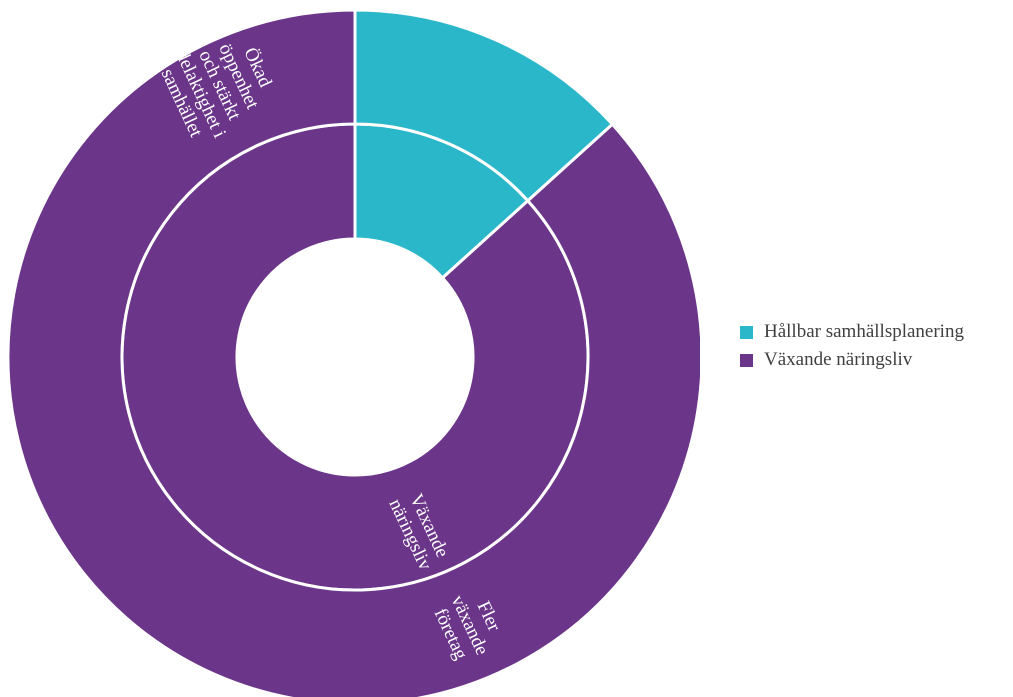 The image size is (1013, 697). What do you see at coordinates (864, 331) in the screenshot?
I see `legend-label: Hållbar samhällsplanering` at bounding box center [864, 331].